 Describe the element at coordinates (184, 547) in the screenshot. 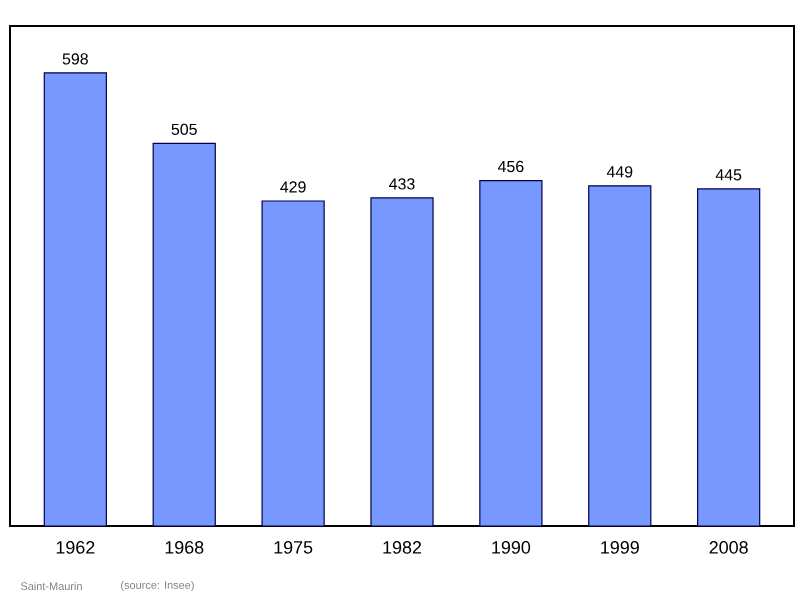

I see `x-tick-label: 1968` at that location.